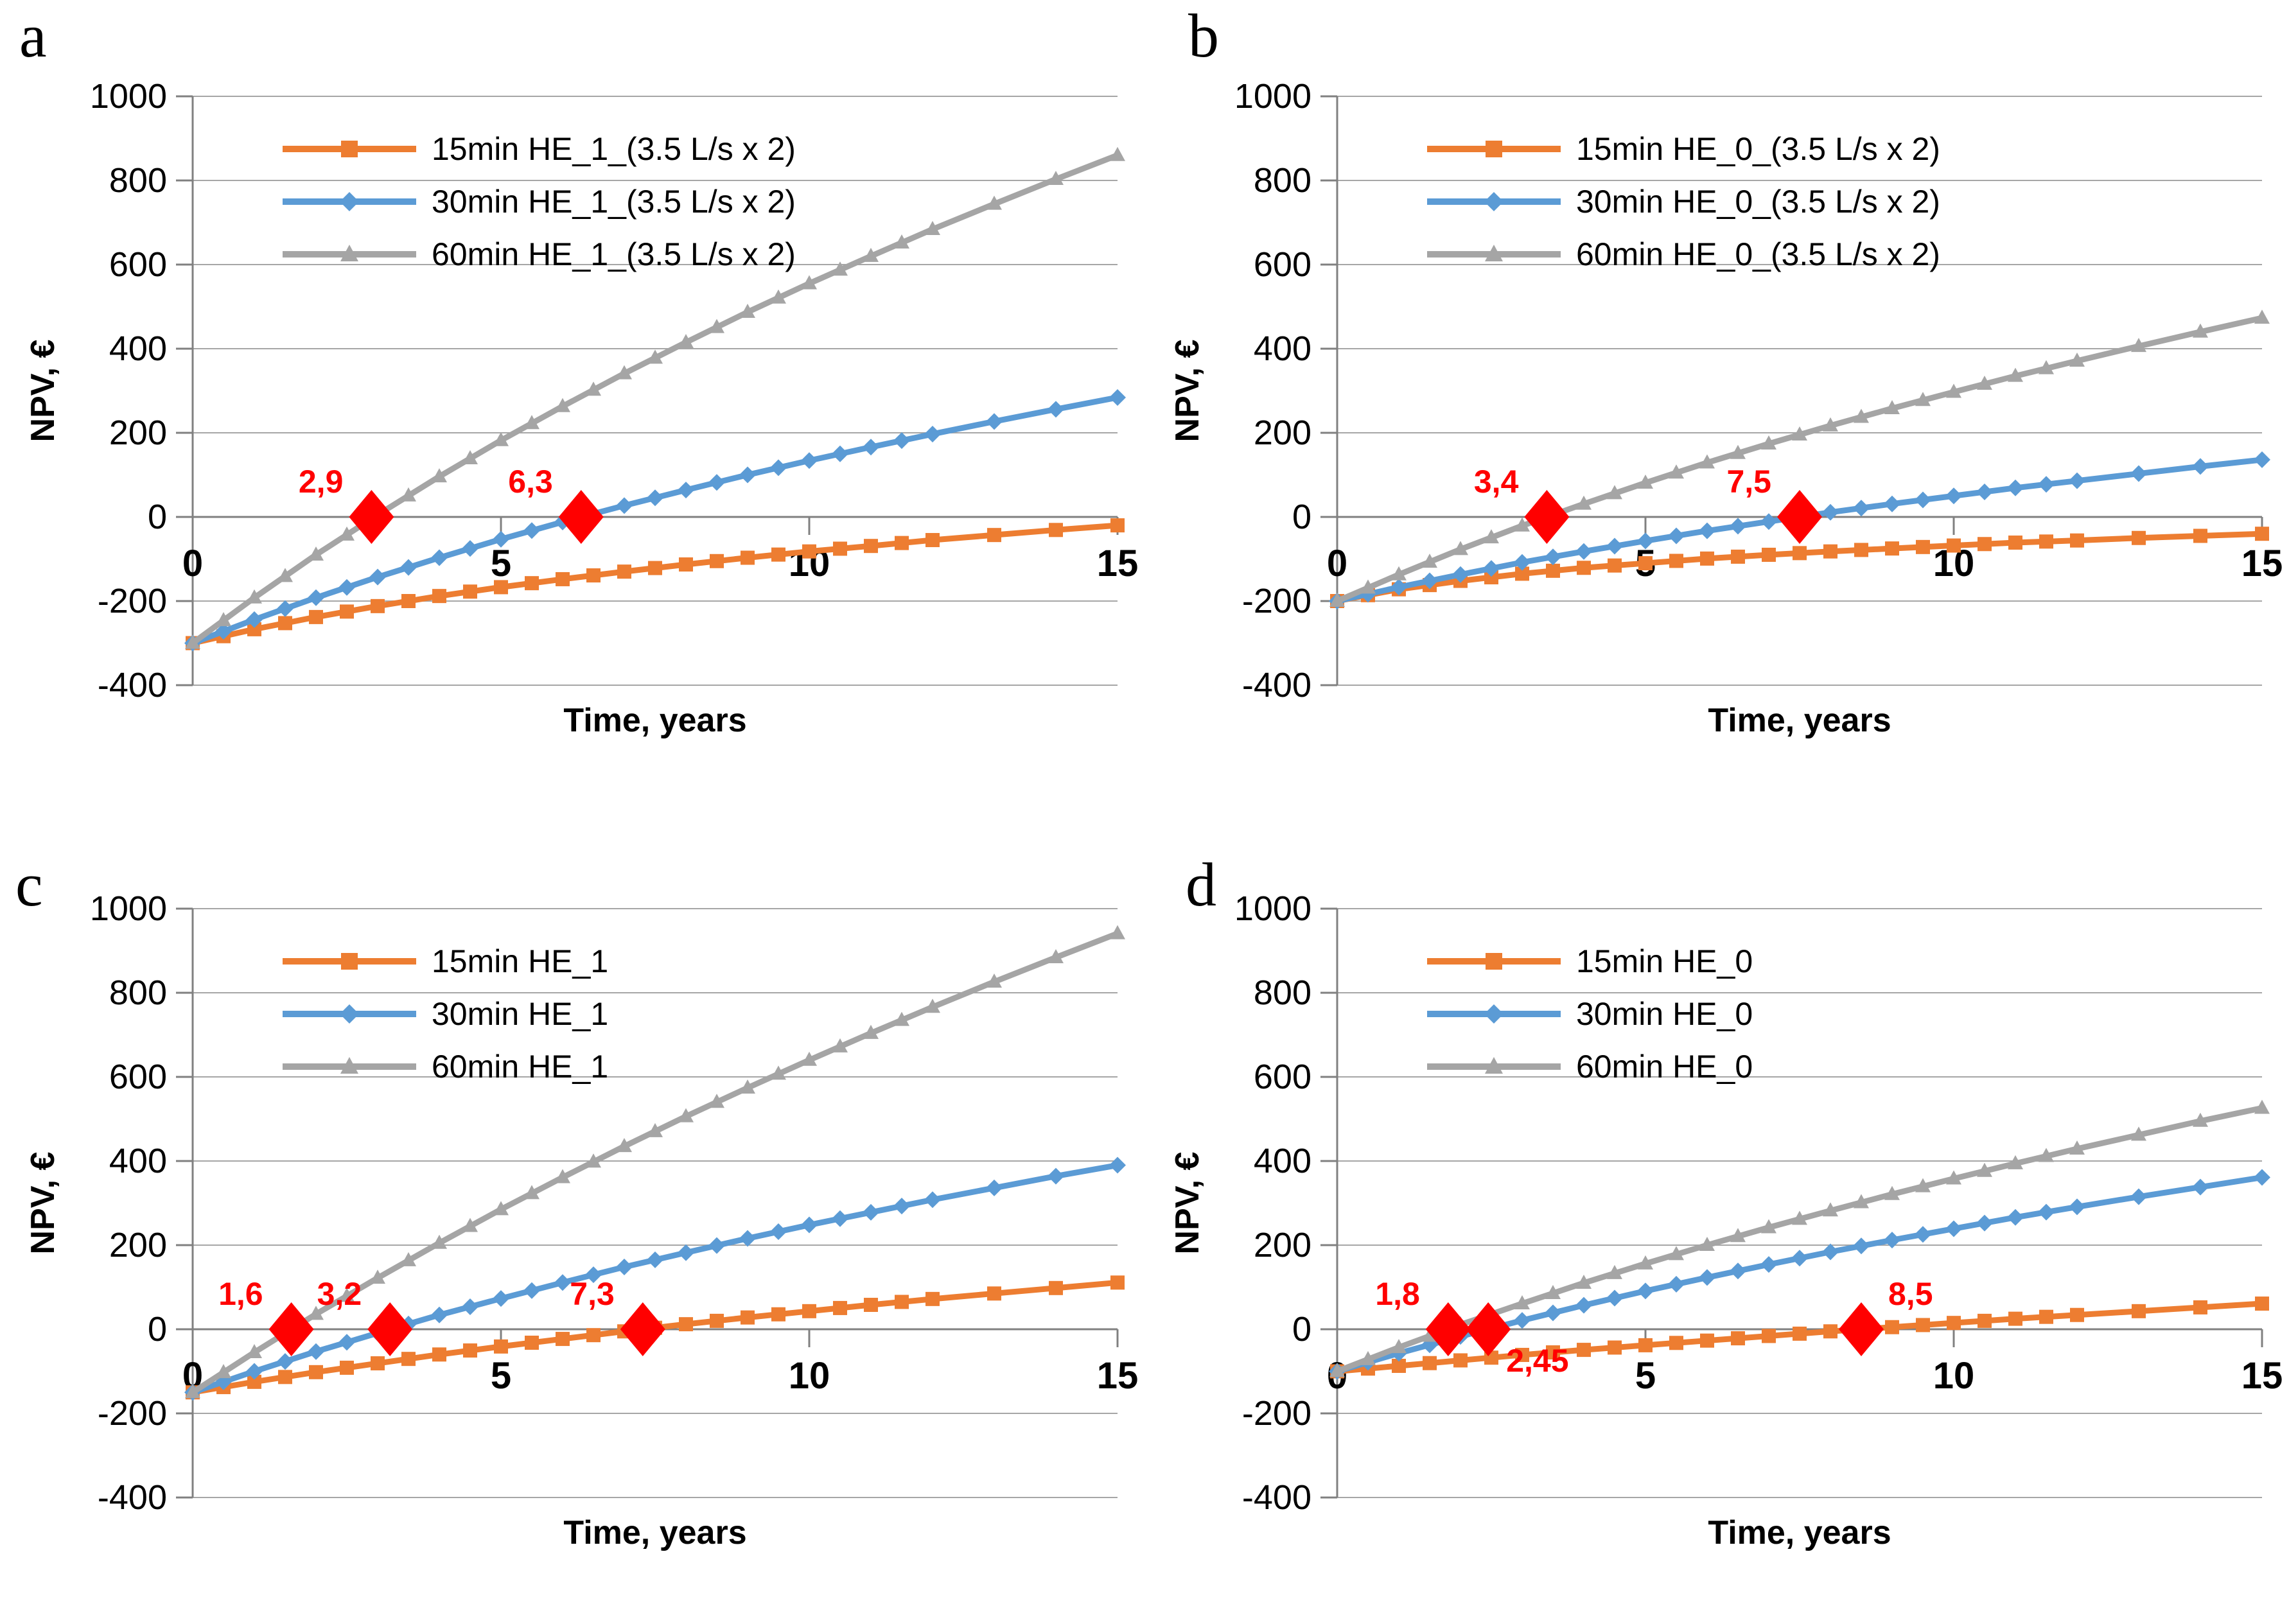 This screenshot has height=1624, width=2289. What do you see at coordinates (1282, 180) in the screenshot?
I see `y-tick-label: 800` at bounding box center [1282, 180].